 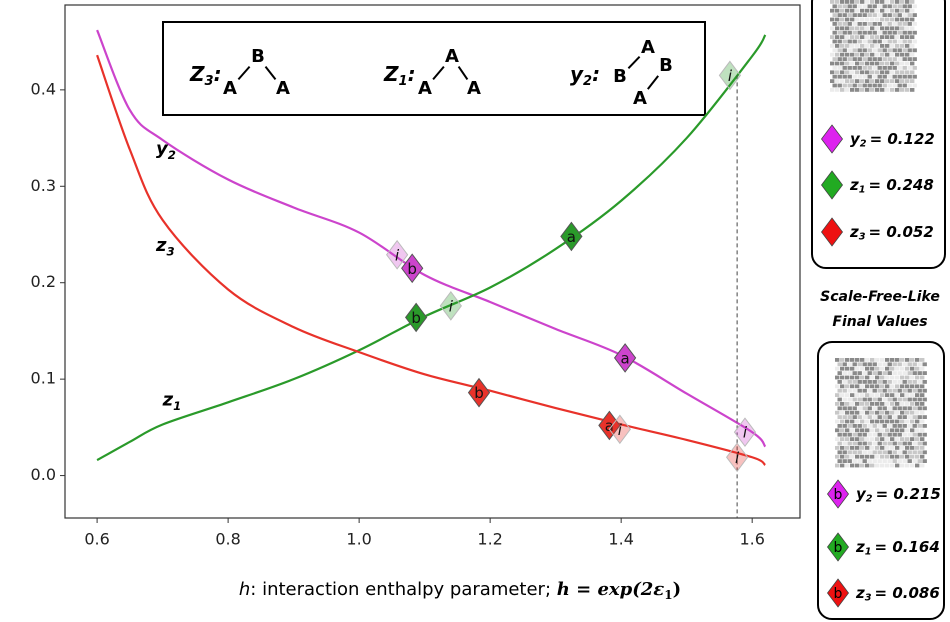 I want to click on inset-colon: :, so click(x=596, y=74).